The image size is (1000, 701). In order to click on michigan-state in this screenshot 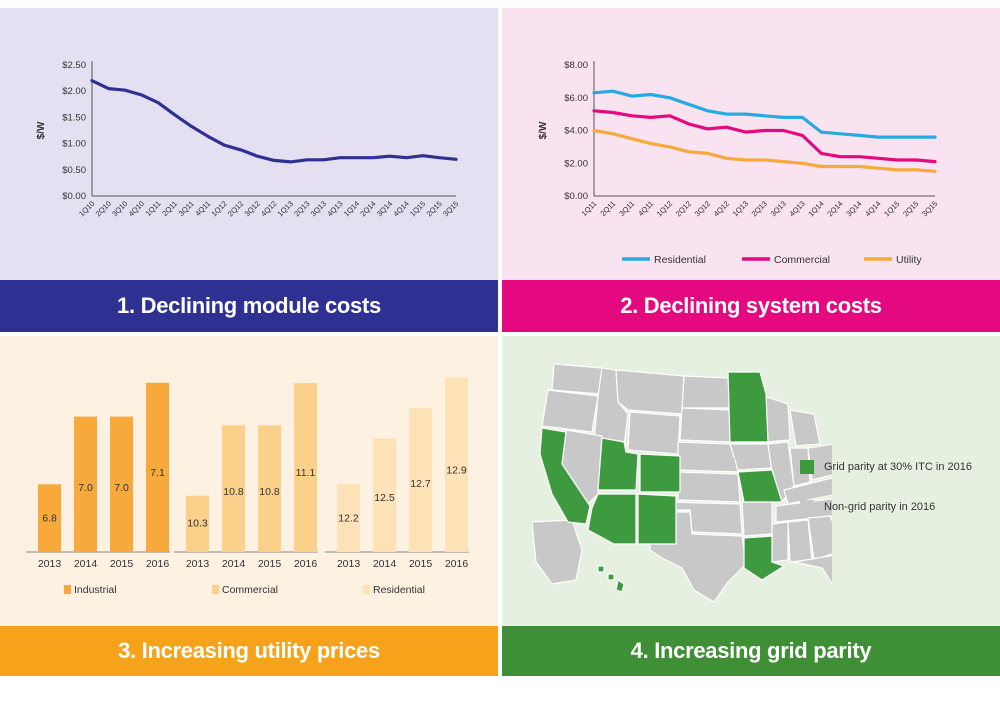, I will do `click(805, 428)`.